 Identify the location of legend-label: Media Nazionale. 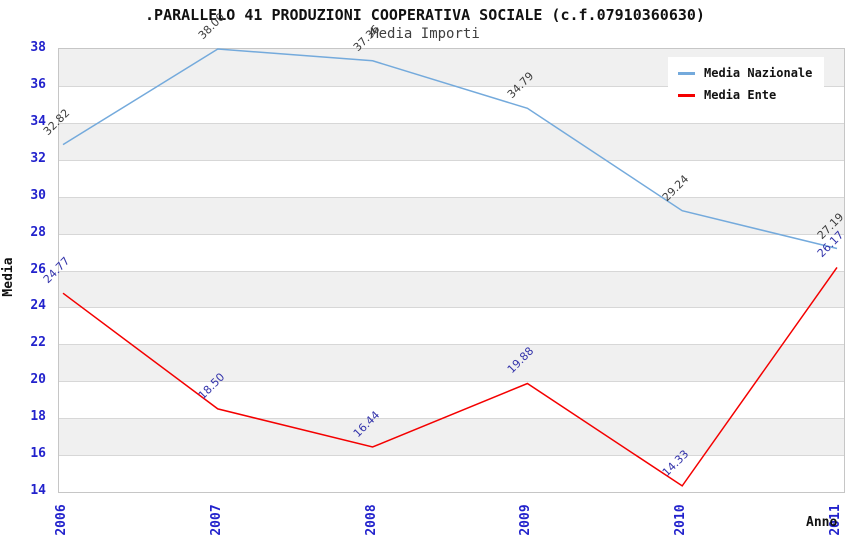
(758, 73).